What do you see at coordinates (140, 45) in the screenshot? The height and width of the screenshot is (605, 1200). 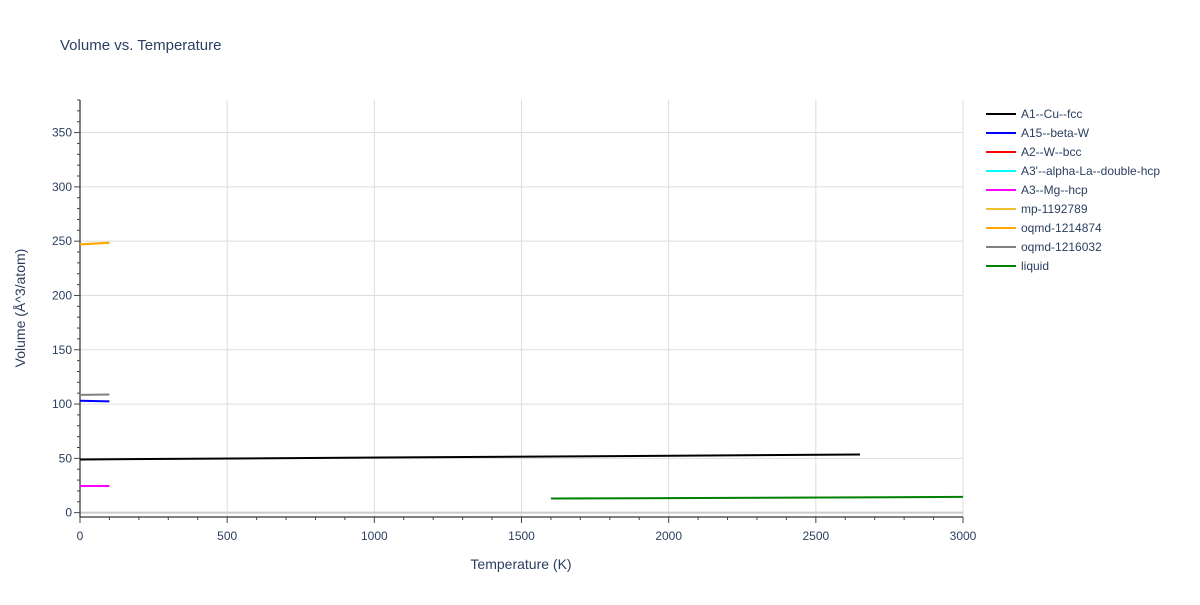 I see `chart-title: Volume vs. Temperature` at bounding box center [140, 45].